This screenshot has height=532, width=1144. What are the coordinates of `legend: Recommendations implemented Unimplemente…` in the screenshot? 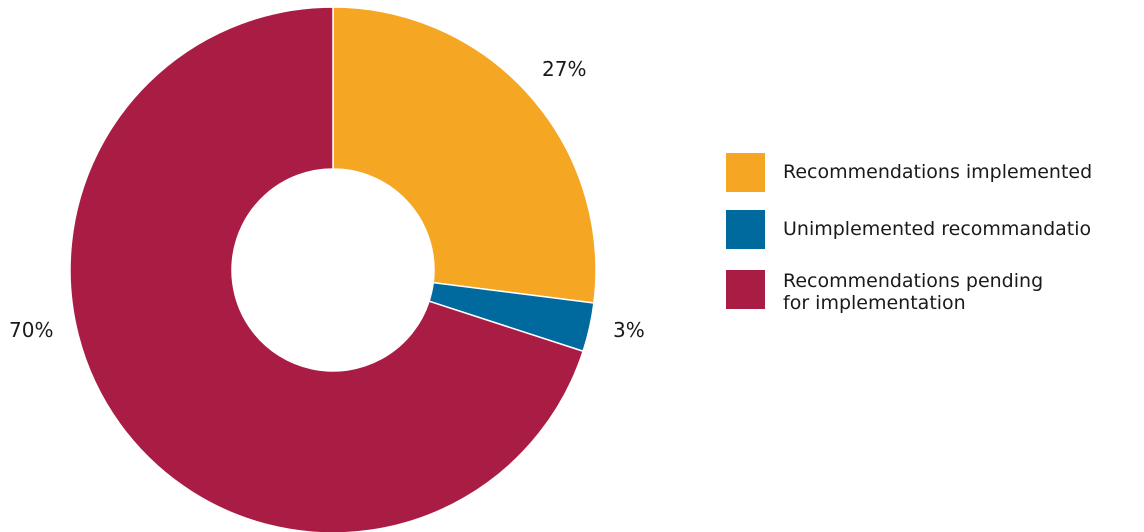 It's located at (935, 242).